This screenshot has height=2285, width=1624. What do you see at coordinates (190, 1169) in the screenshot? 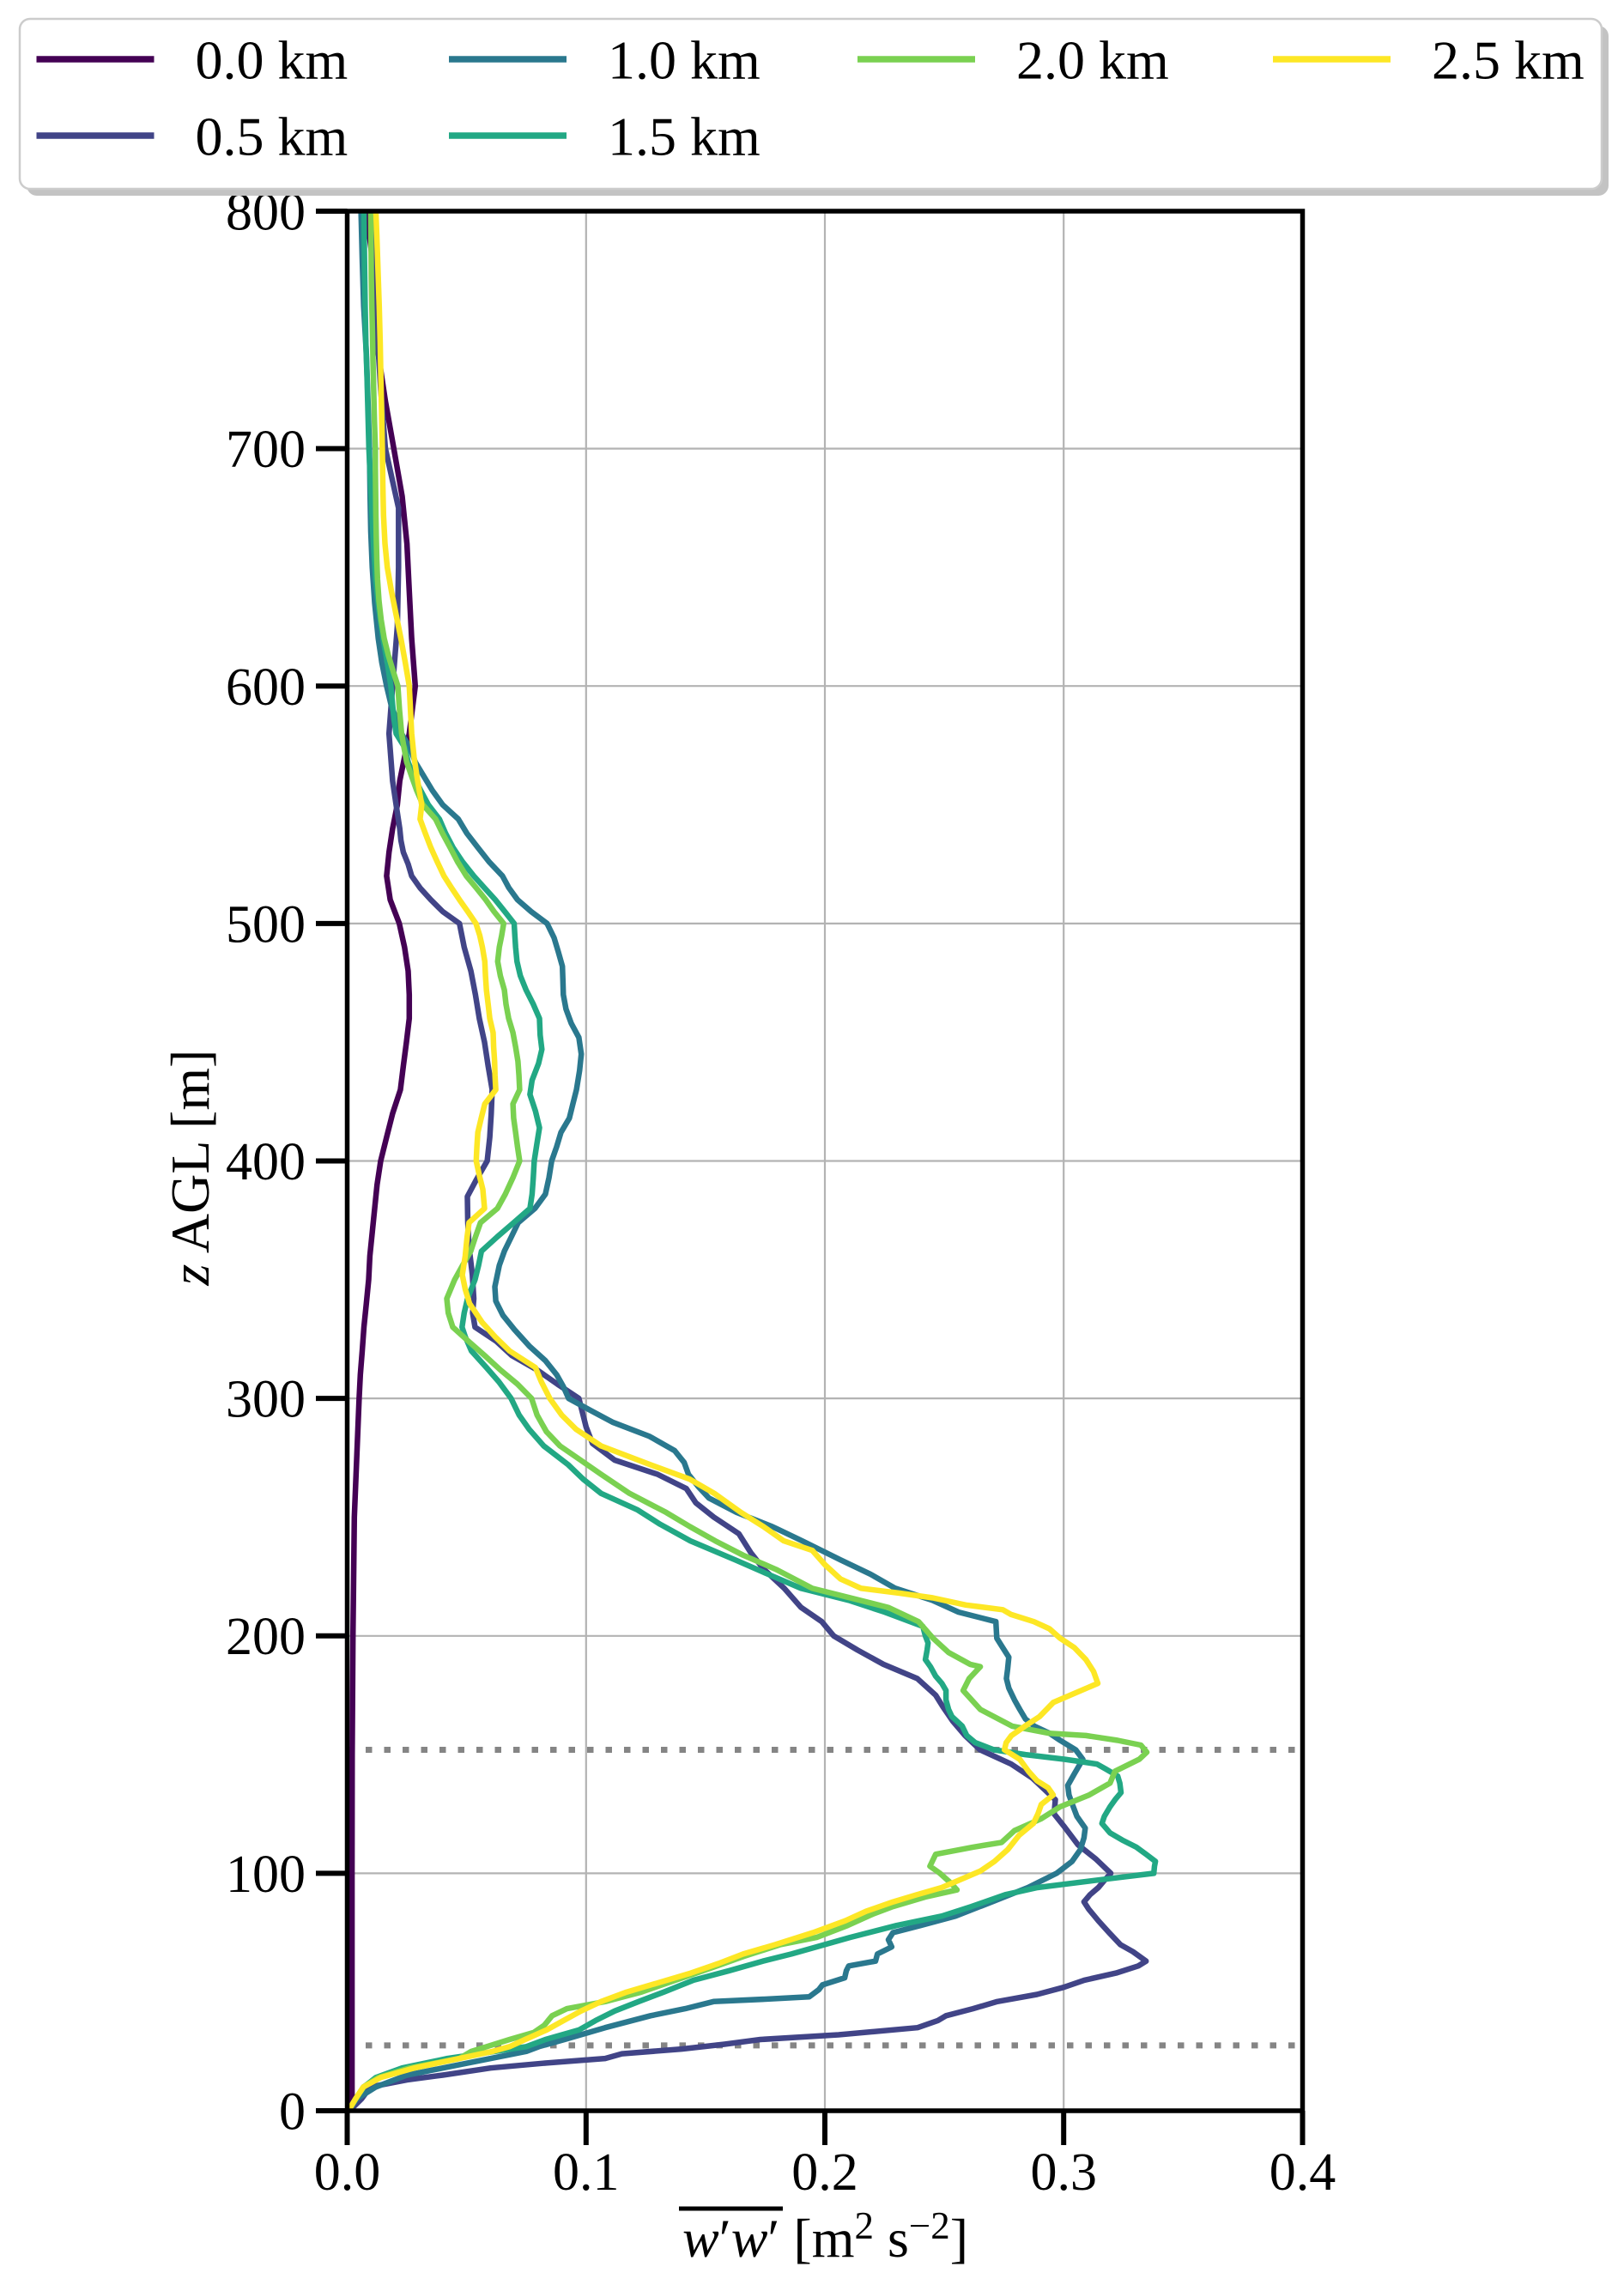
I see `svg-text: z AGL [m]` at bounding box center [190, 1169].